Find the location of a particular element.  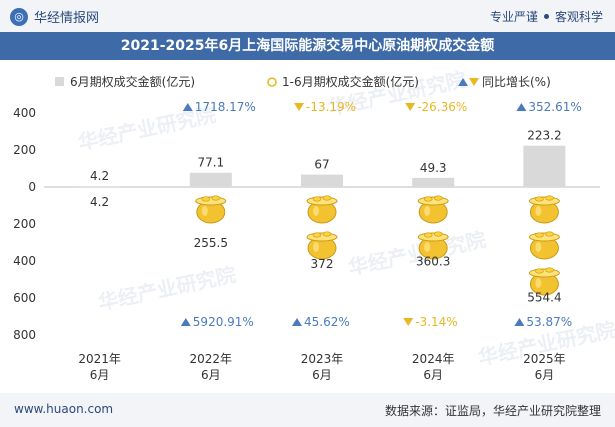

data-label-cumulative: 372 is located at coordinates (322, 264).